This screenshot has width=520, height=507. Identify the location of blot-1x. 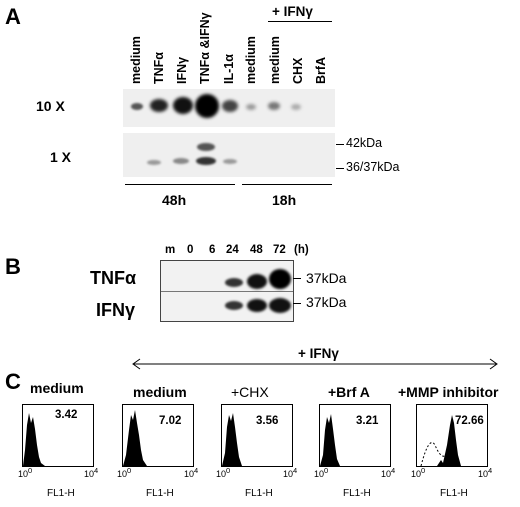
(229, 155).